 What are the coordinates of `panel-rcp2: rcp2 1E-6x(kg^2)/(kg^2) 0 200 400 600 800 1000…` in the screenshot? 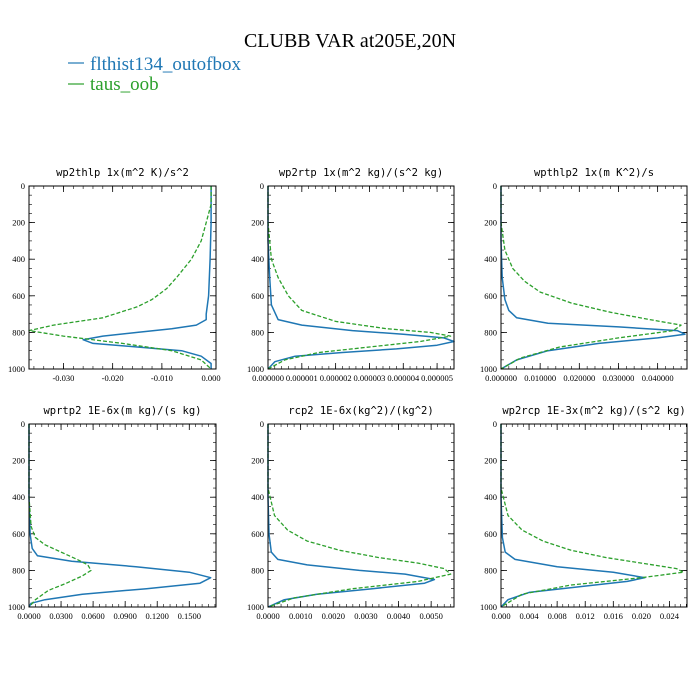 It's located at (351, 513).